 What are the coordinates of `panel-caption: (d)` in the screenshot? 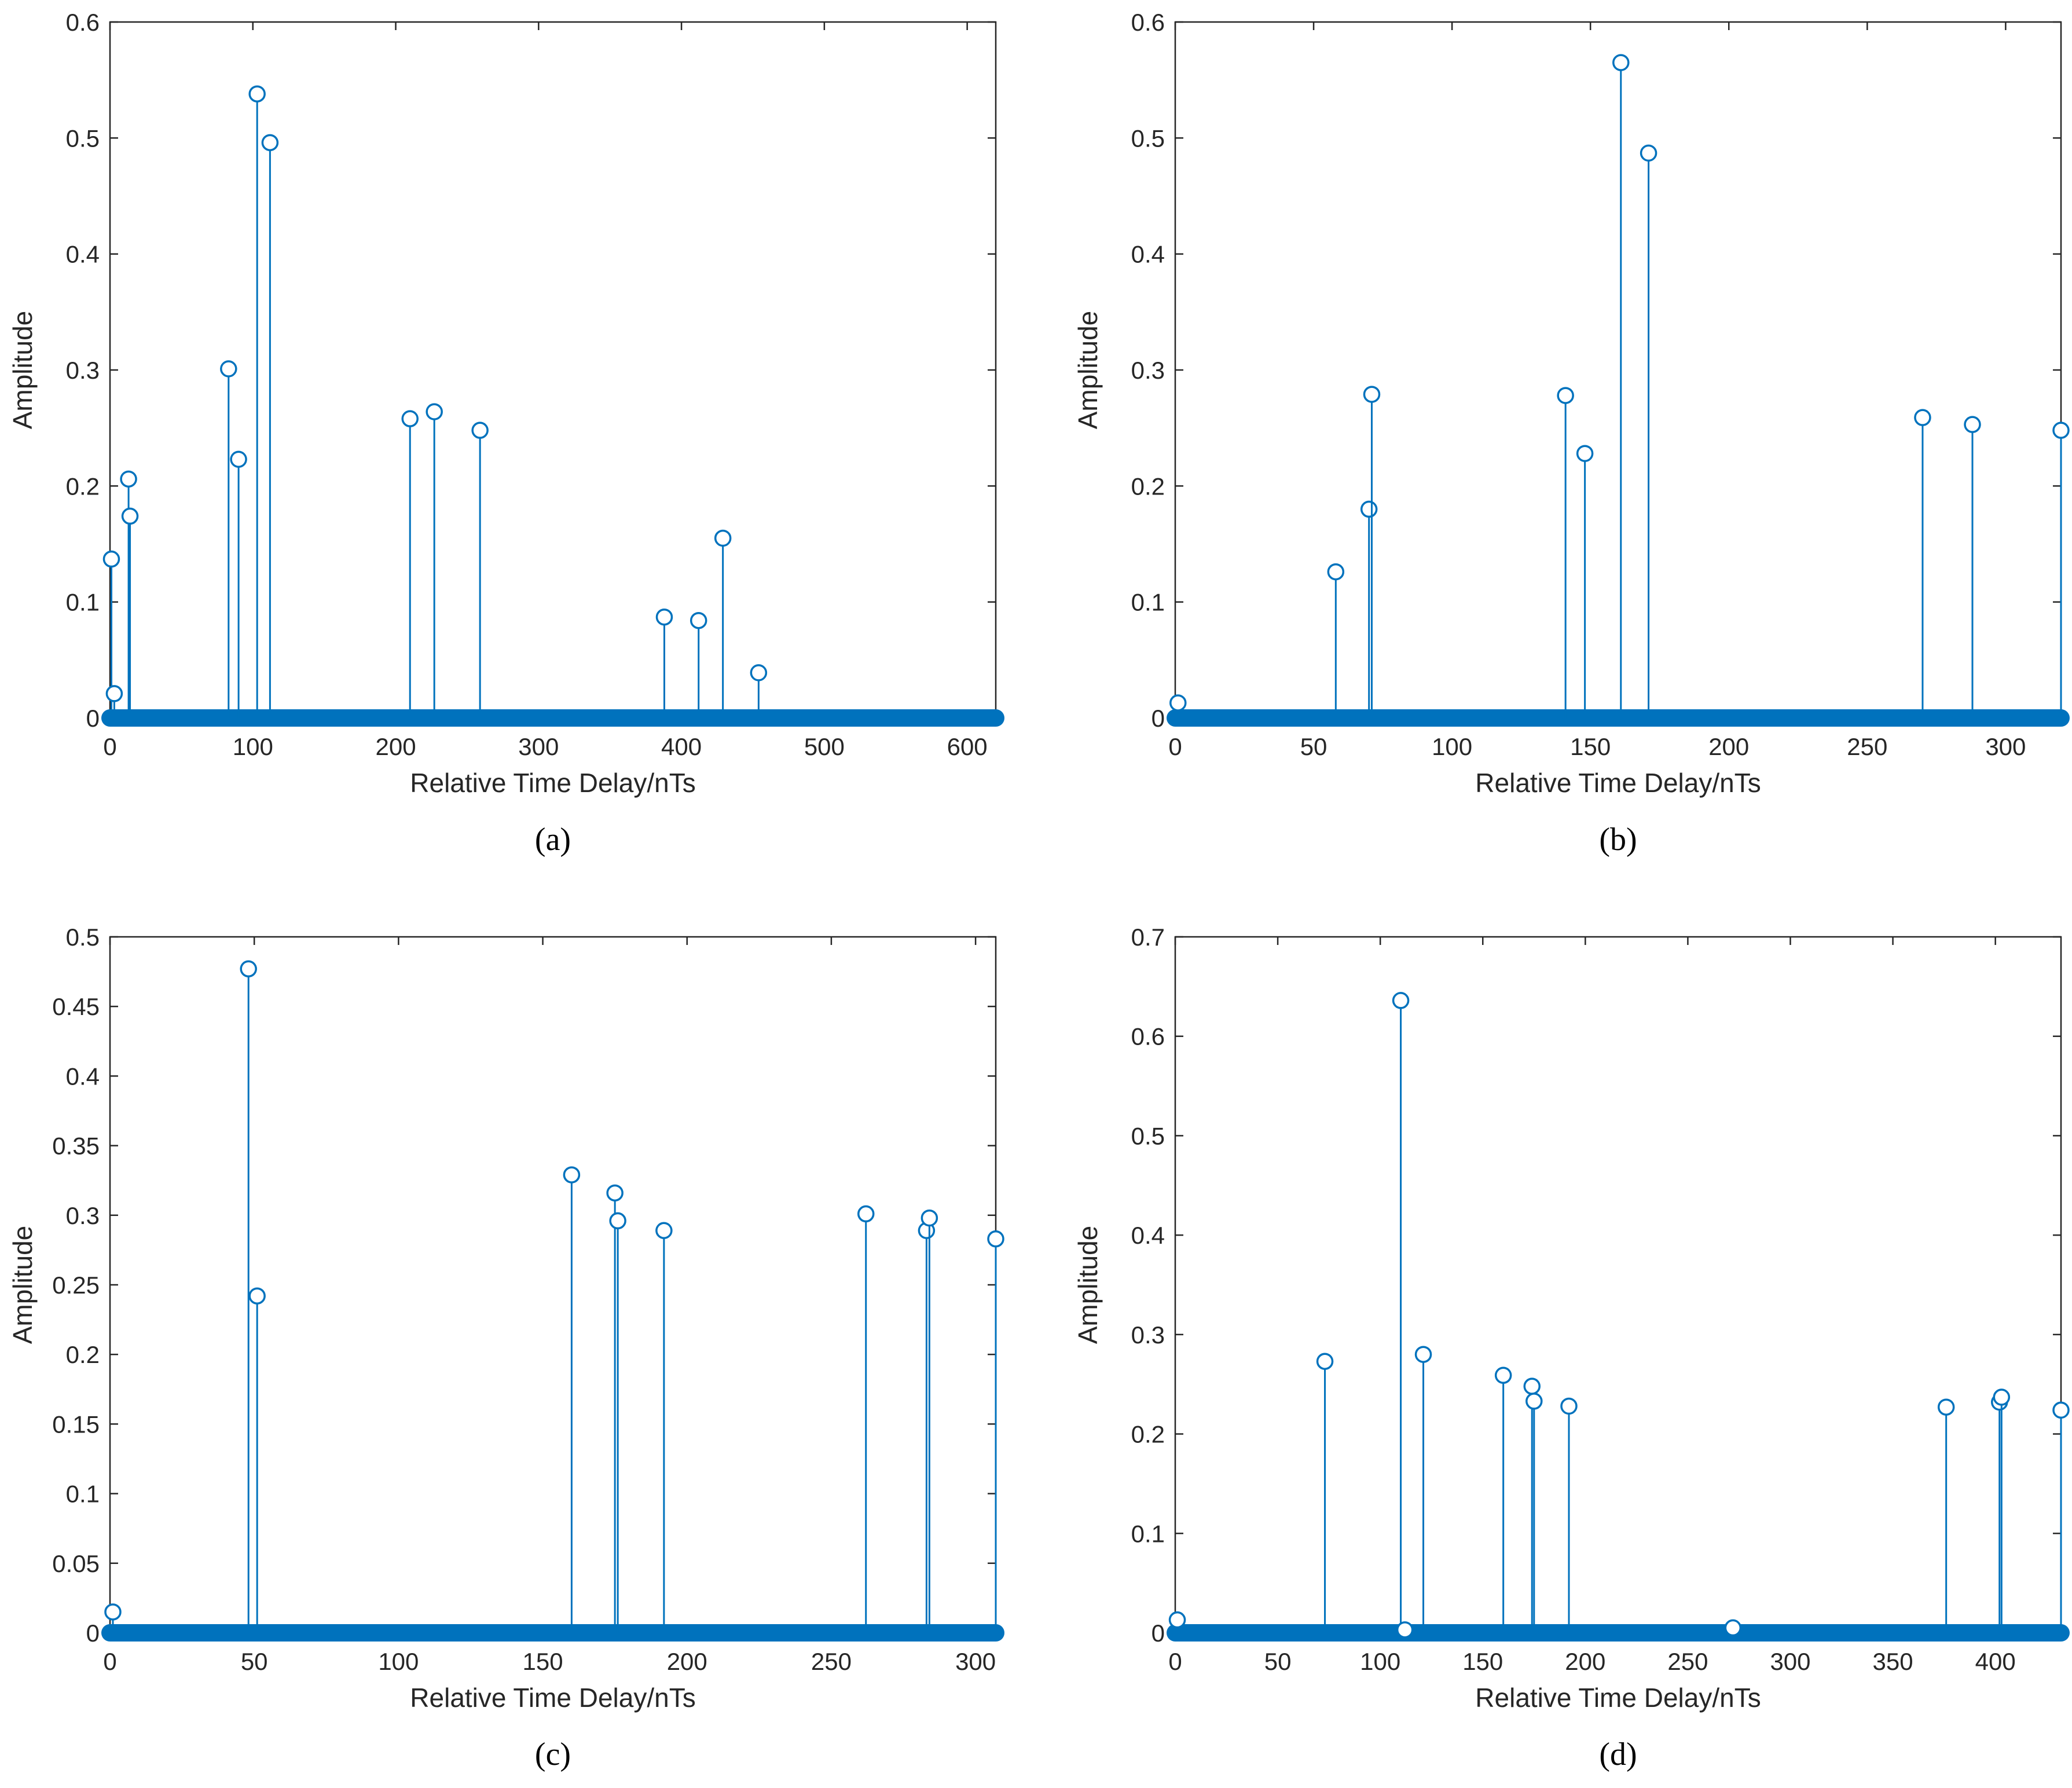 It's located at (1618, 1754).